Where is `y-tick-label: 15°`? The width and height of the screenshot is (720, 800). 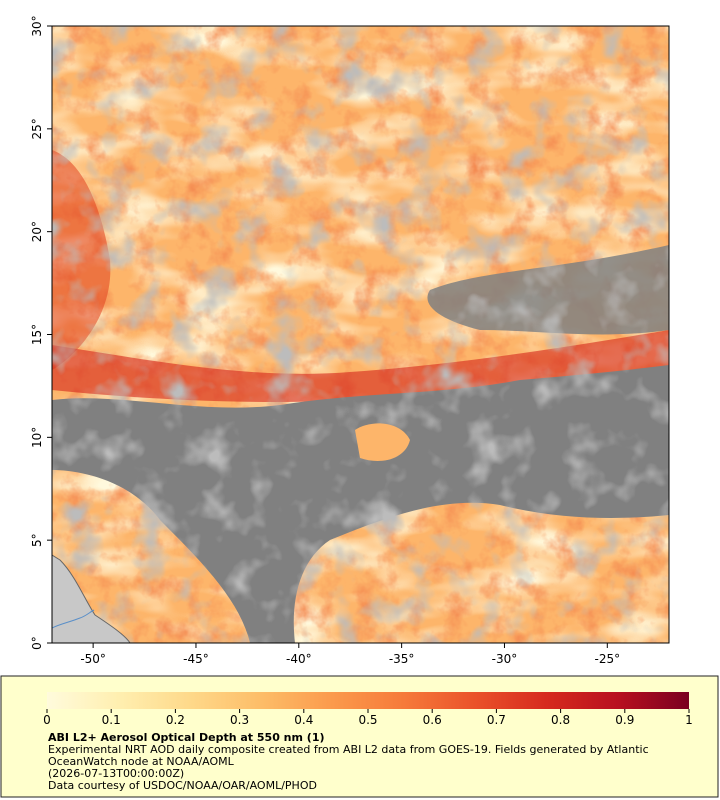 y-tick-label: 15° is located at coordinates (37, 334).